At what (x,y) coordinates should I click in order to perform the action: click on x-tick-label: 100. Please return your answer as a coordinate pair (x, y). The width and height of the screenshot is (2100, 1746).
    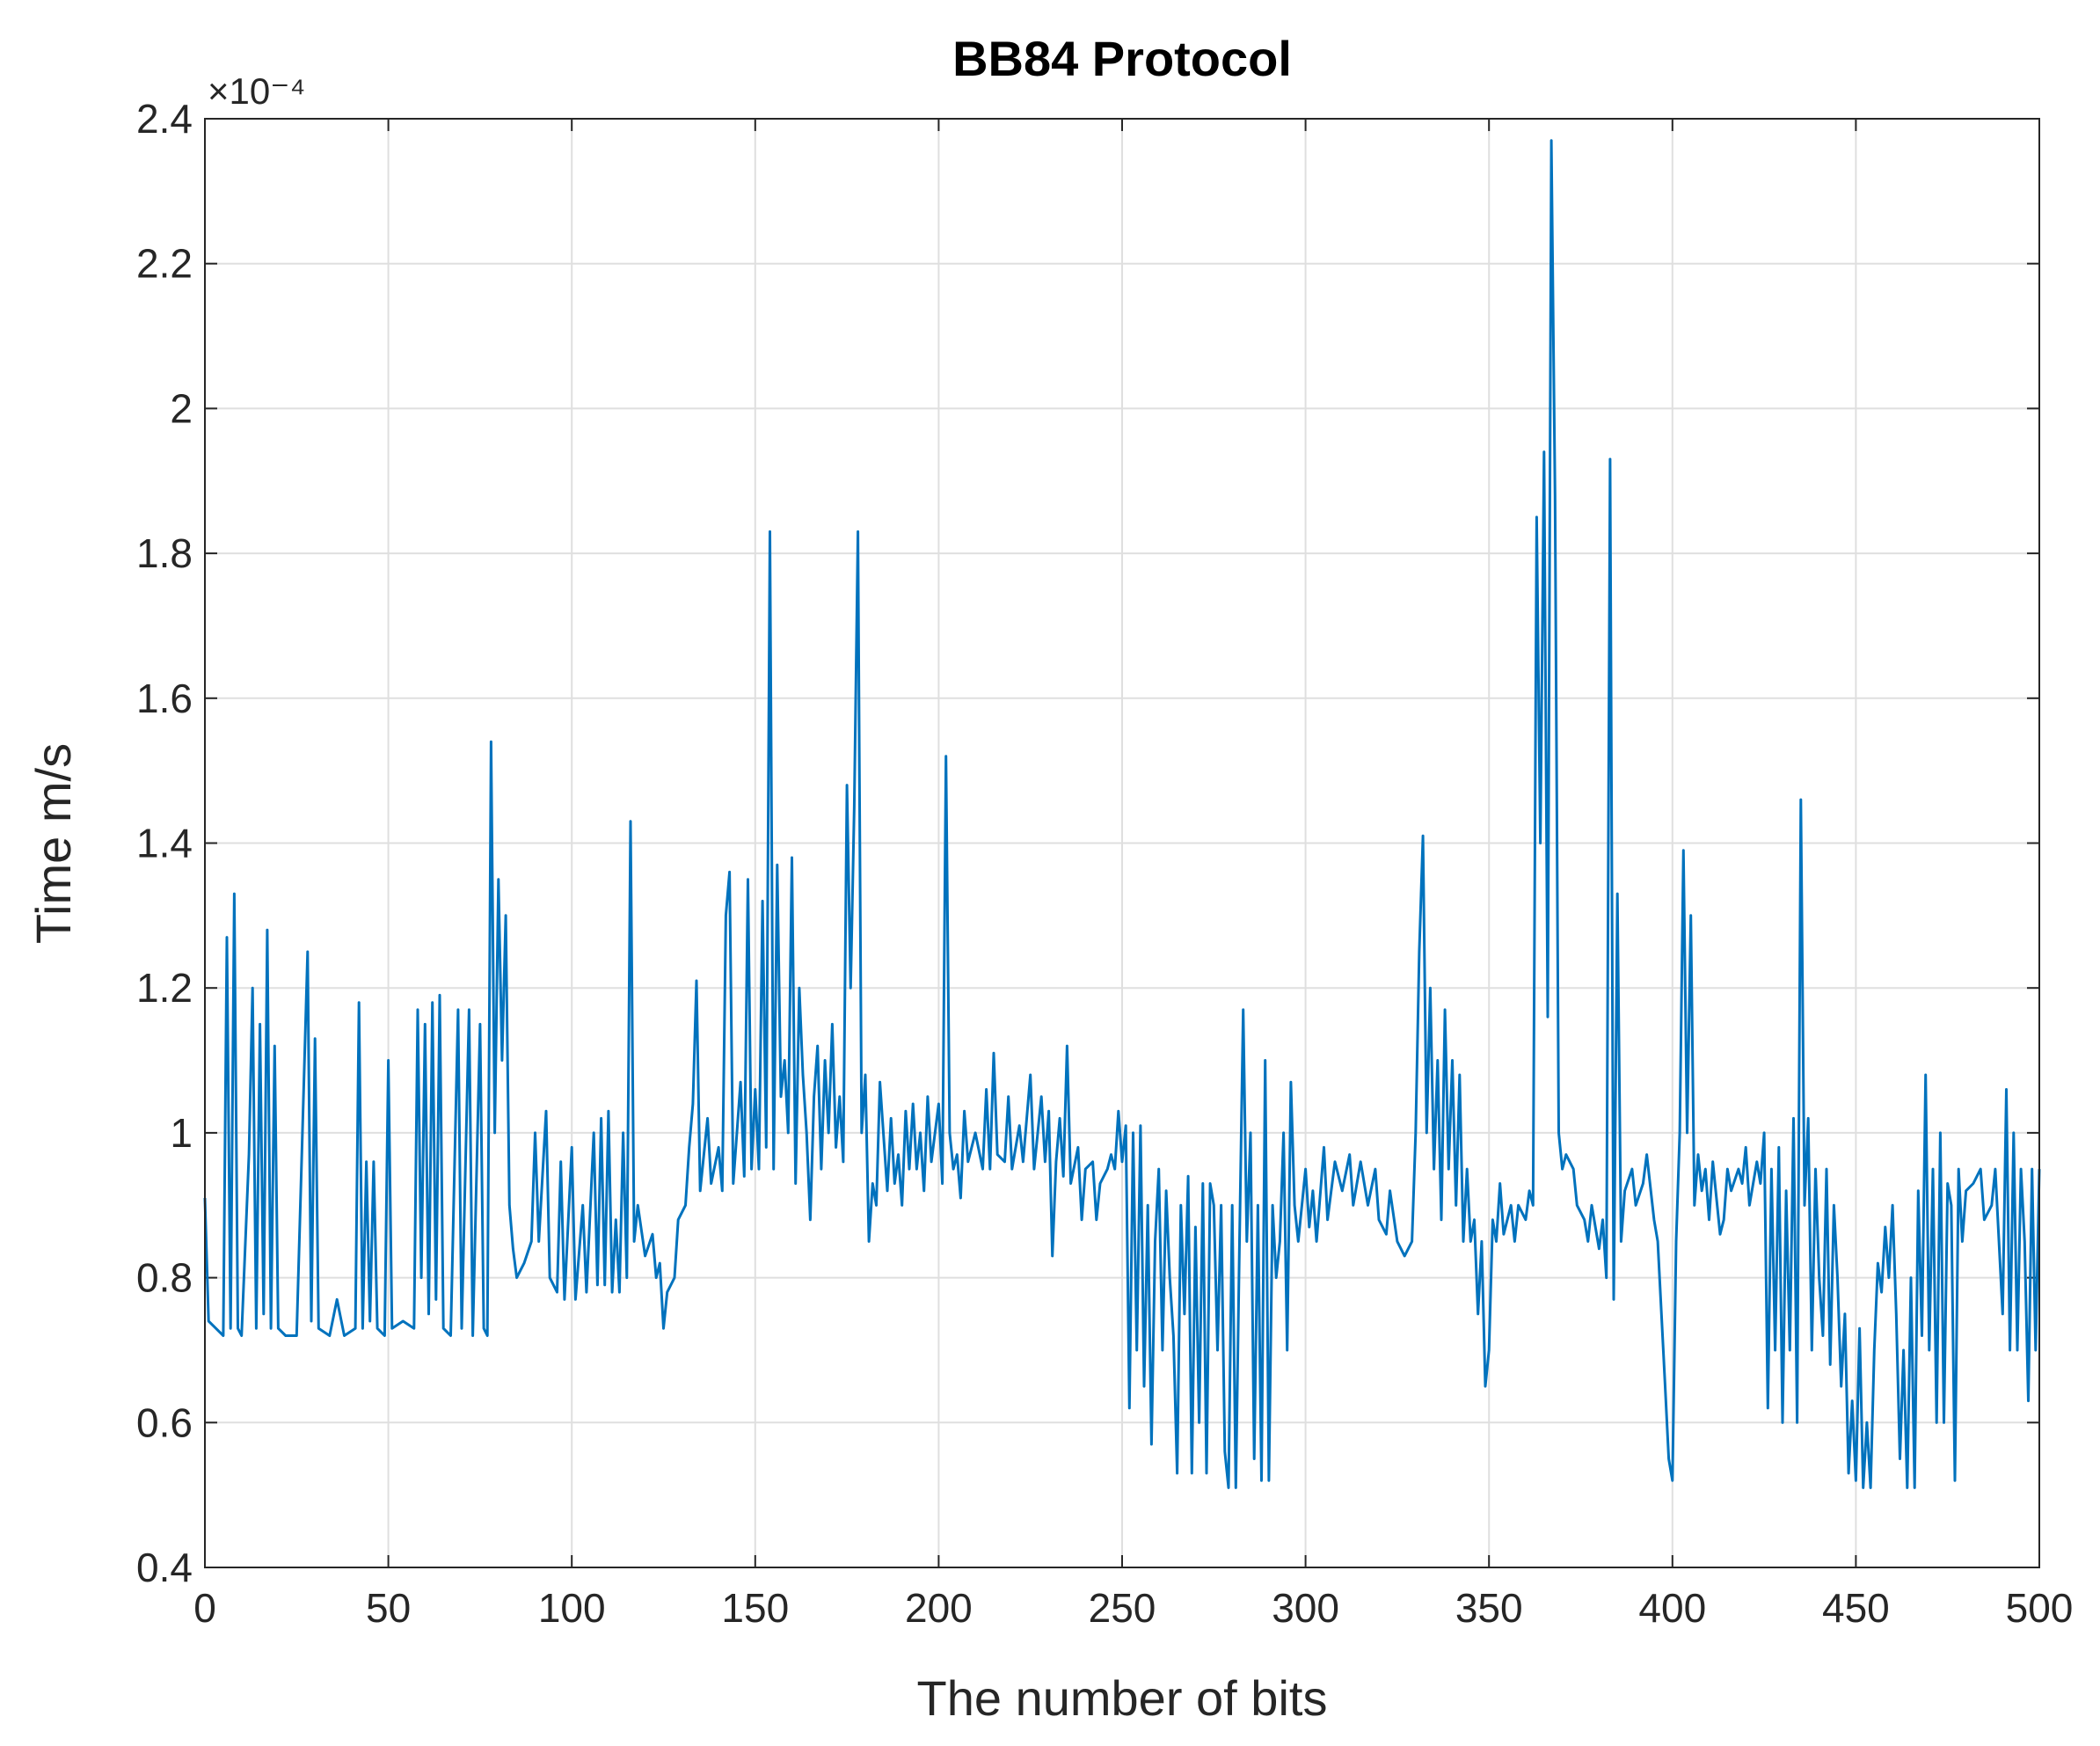
    Looking at the image, I should click on (572, 1608).